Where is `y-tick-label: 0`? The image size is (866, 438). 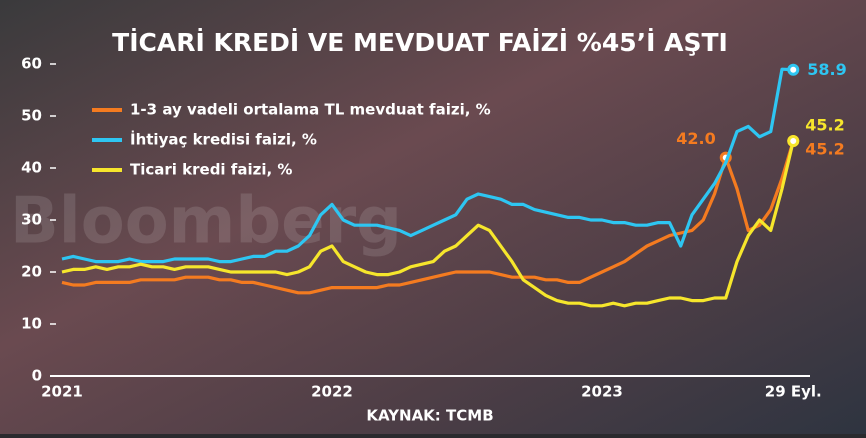
y-tick-label: 0 is located at coordinates (37, 376).